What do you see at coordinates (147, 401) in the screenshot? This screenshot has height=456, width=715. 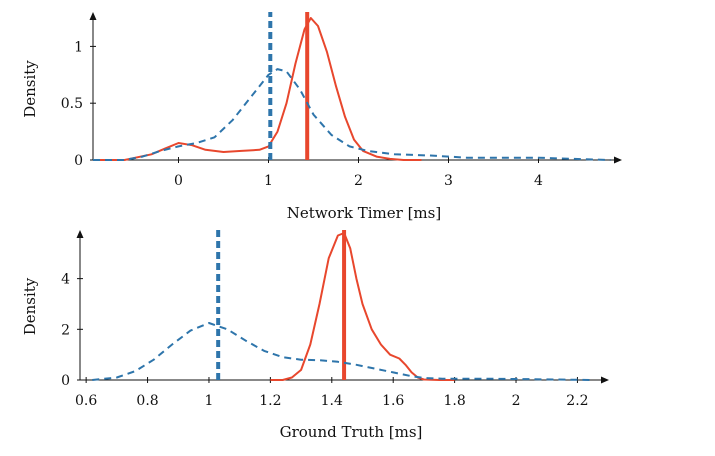 I see `x-tick-label: 0.8` at bounding box center [147, 401].